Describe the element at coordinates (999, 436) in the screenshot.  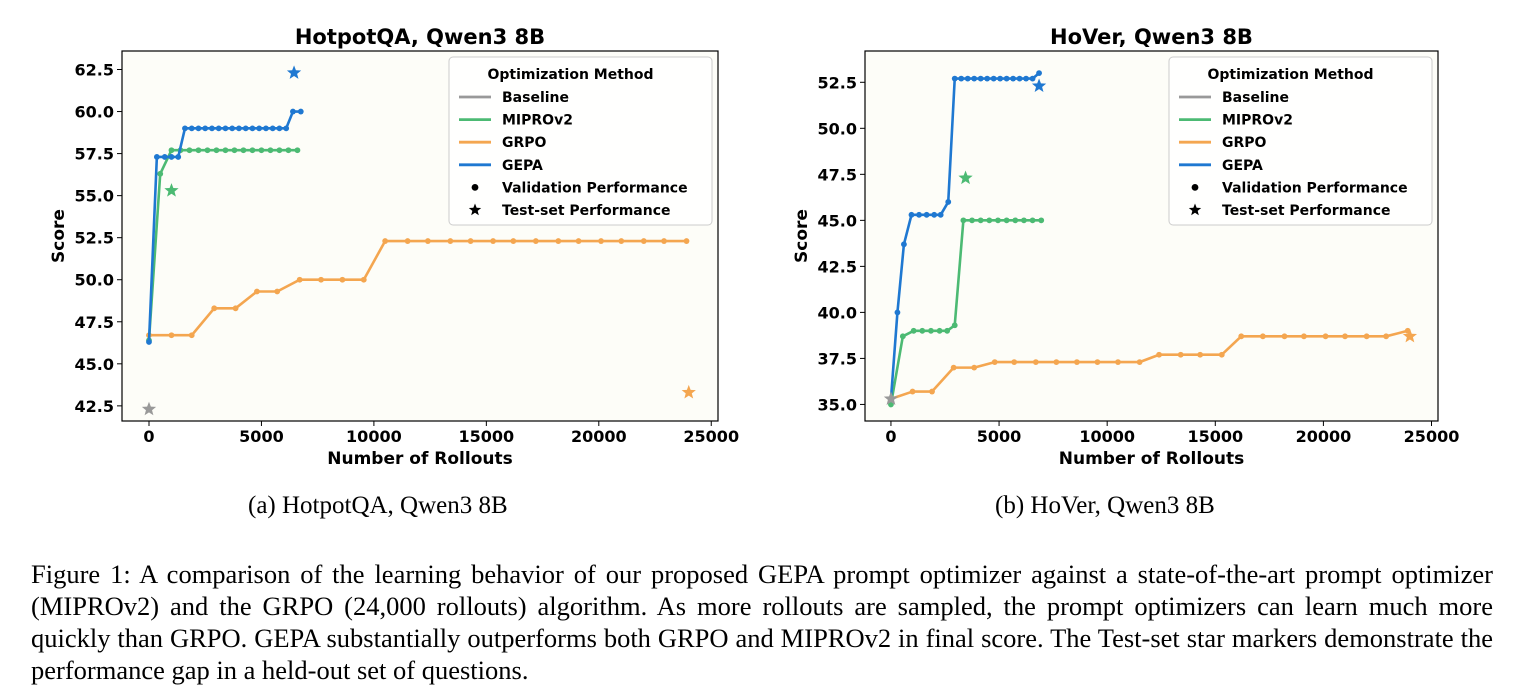
I see `x-tick-label: 5000` at that location.